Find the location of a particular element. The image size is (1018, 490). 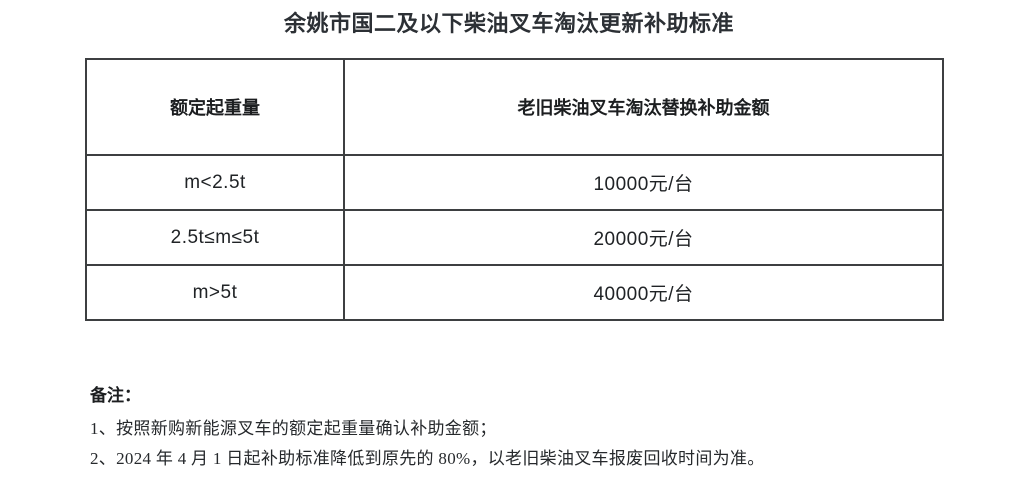

page-title: 余姚市国二及以下柴油叉车淘汰更新补助标准 is located at coordinates (508, 23).